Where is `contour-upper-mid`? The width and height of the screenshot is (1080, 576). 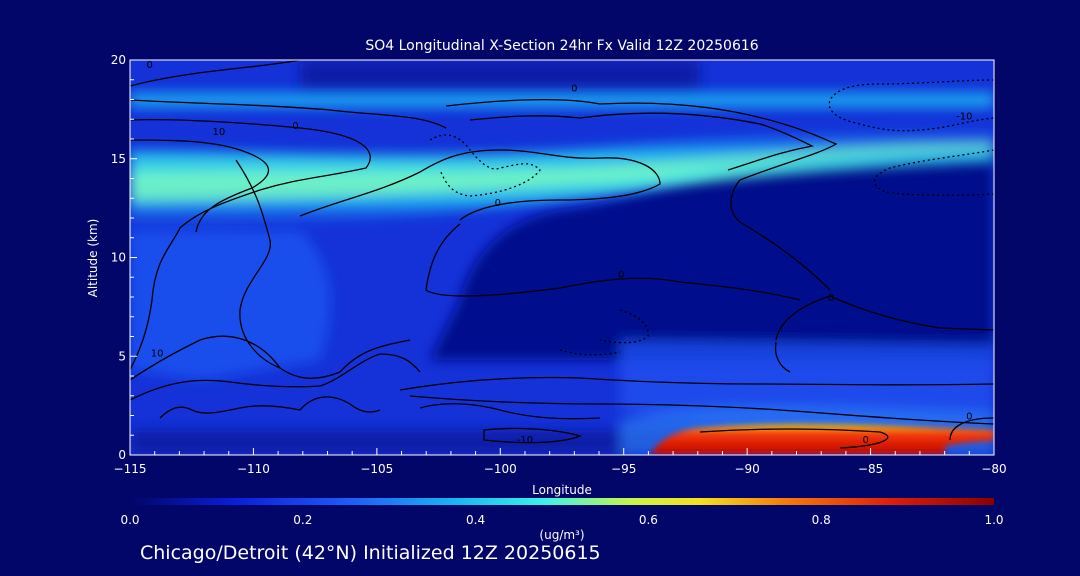 contour-upper-mid is located at coordinates (641, 194).